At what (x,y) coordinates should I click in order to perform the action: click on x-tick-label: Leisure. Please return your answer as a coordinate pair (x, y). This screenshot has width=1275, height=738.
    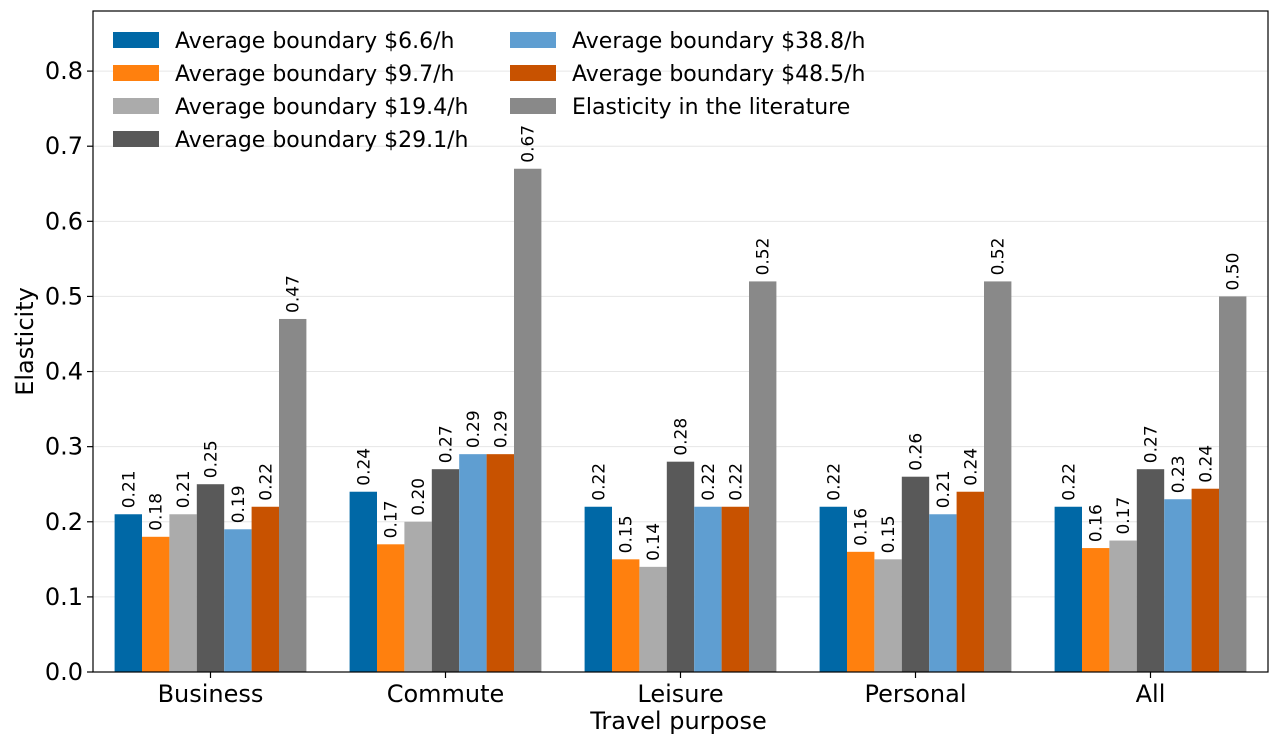
    Looking at the image, I should click on (680, 694).